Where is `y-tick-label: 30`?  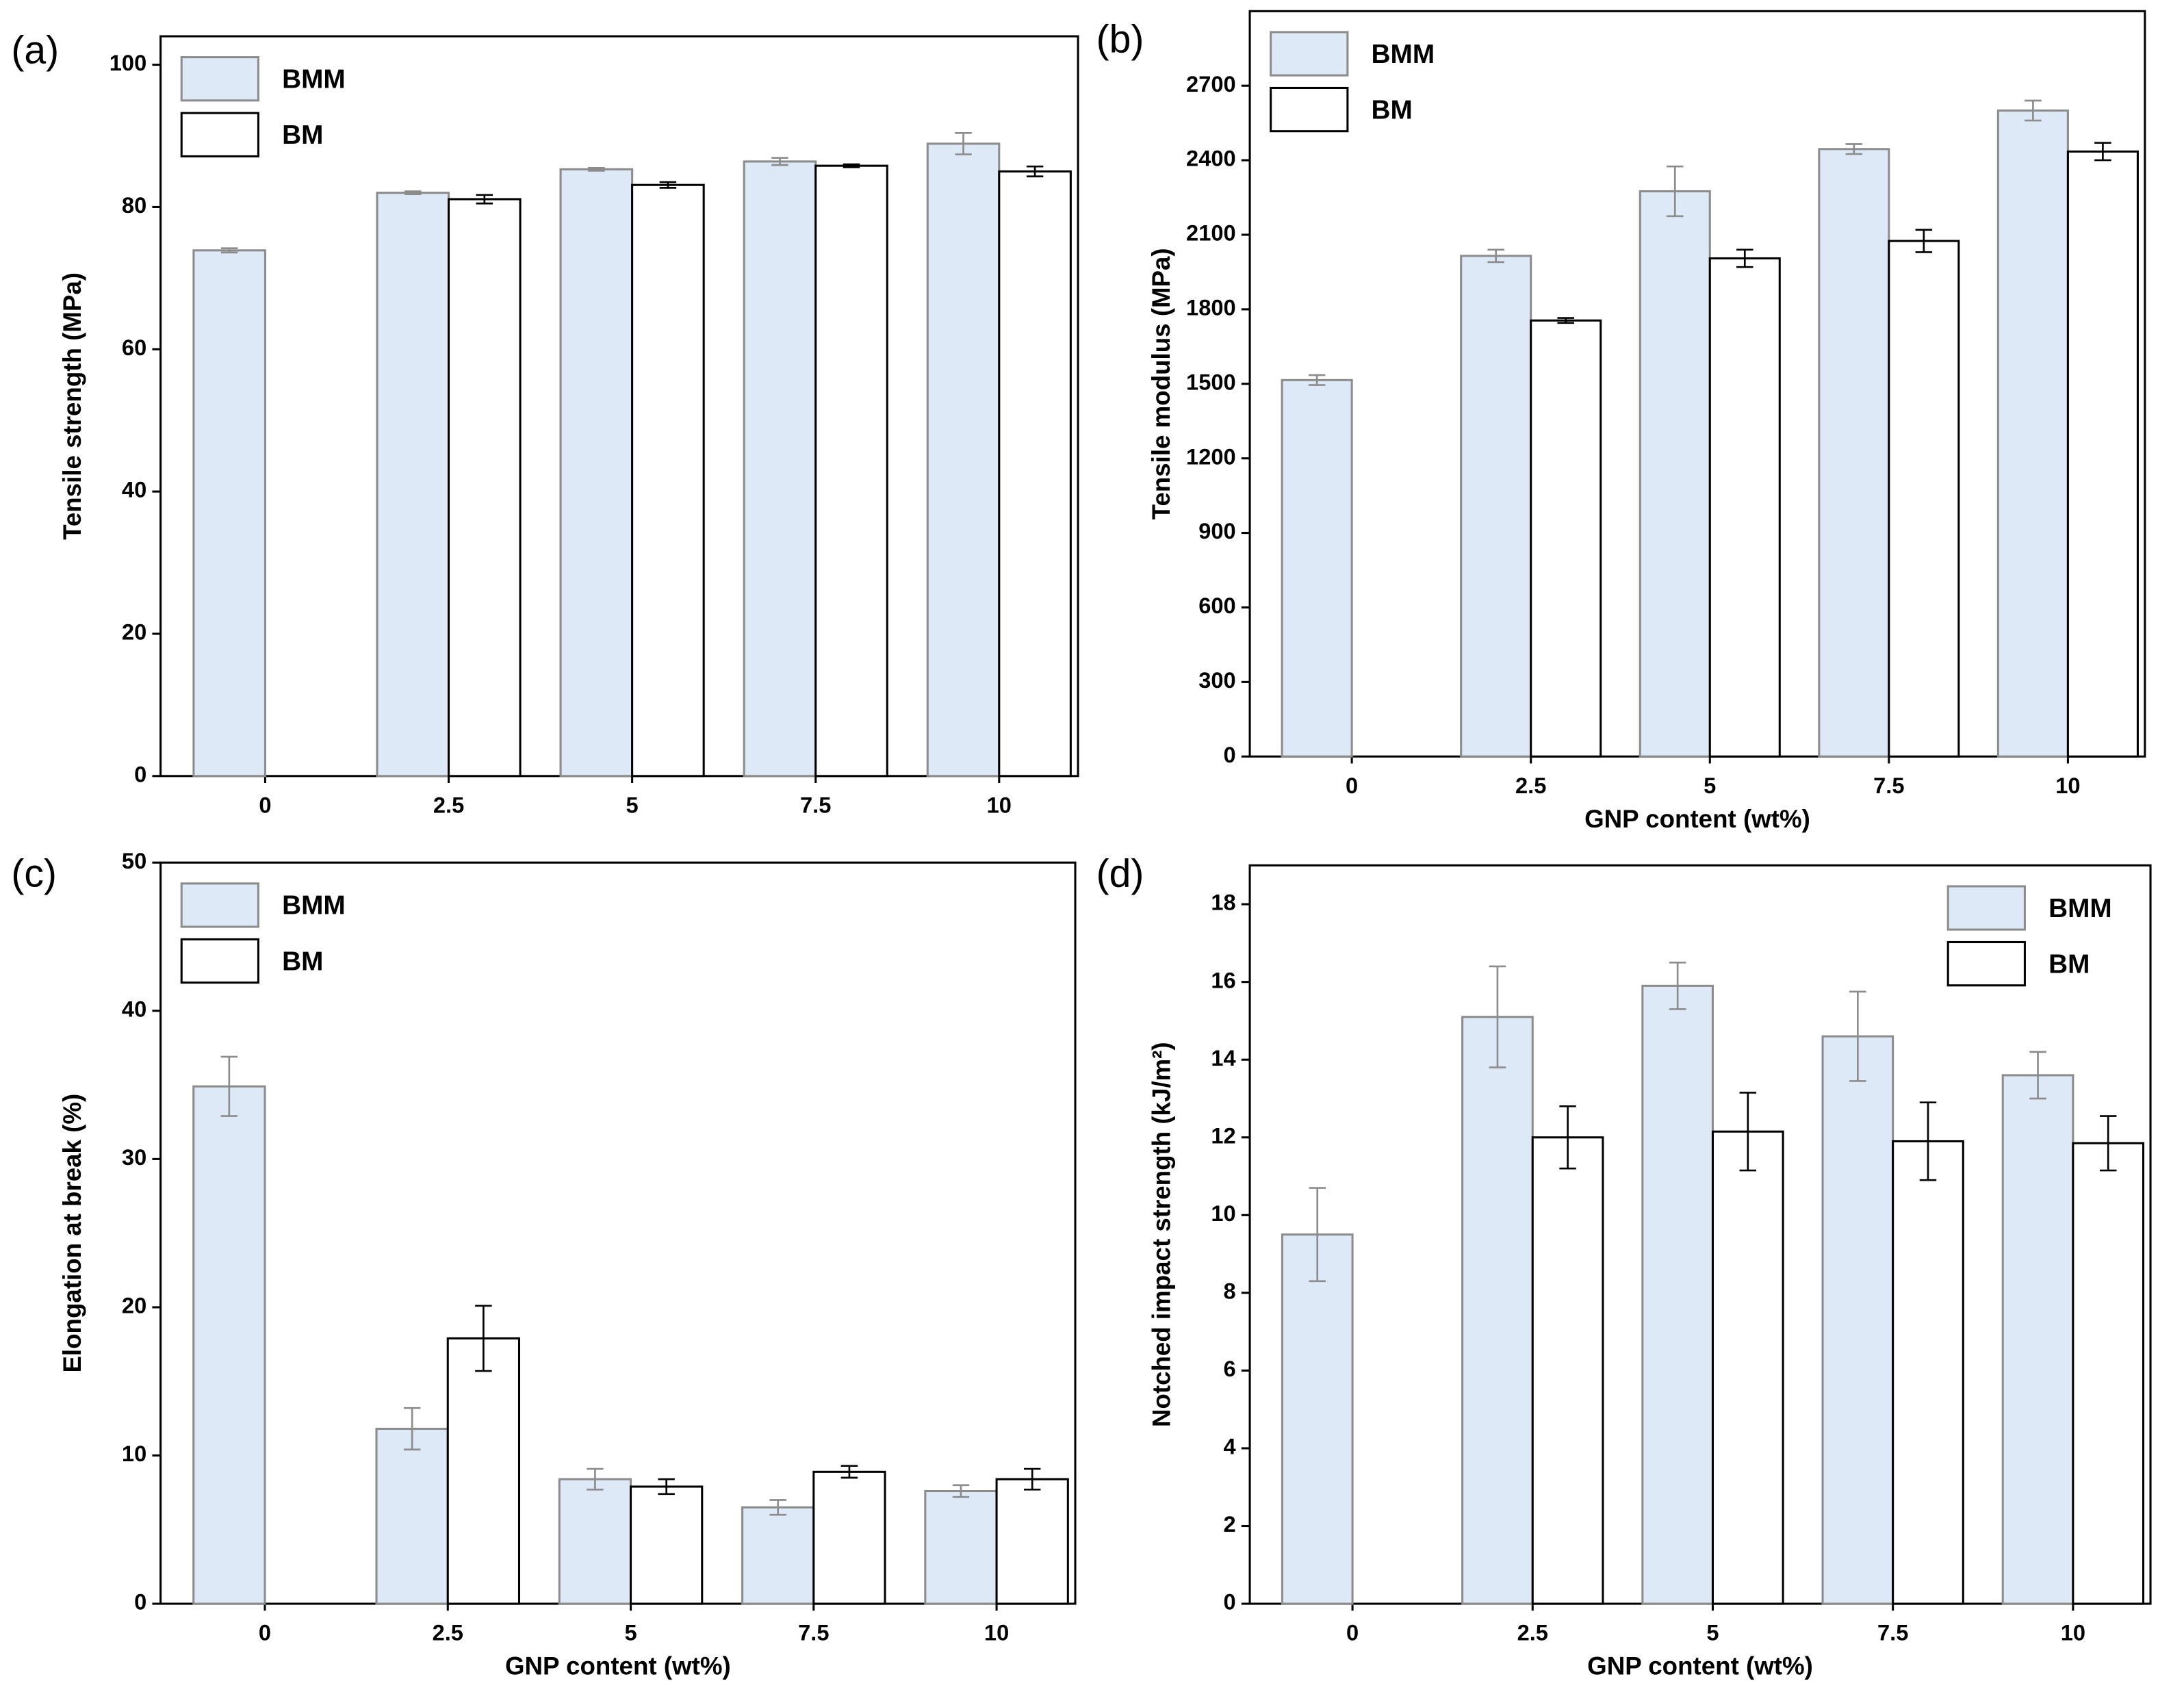 y-tick-label: 30 is located at coordinates (134, 1157).